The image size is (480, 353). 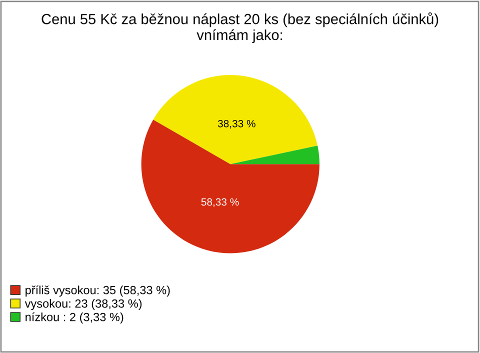 I want to click on chart-title: Cenu 55 Kč za běžnou náplast 20 ks (bez speciálních účinků) vnímám jako:, so click(x=240, y=28).